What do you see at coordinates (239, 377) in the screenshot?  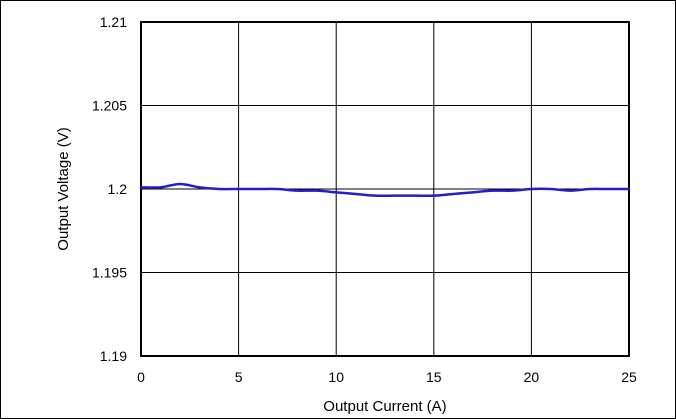 I see `x-tick-label: 5` at bounding box center [239, 377].